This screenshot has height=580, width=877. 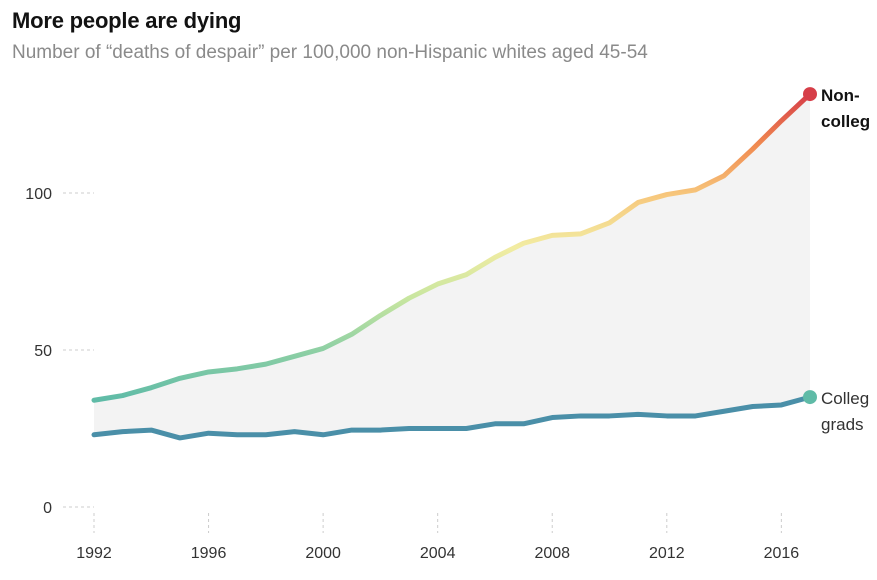 I want to click on series-label-college-grads-0: Colleg, so click(x=845, y=398).